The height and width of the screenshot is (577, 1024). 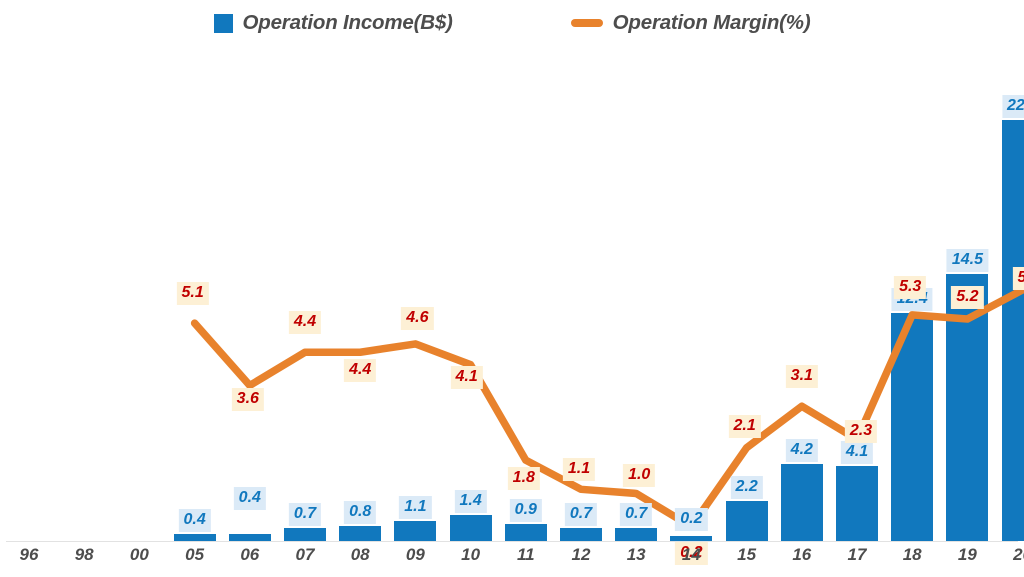 I want to click on x-tick-12: 12, so click(x=581, y=554).